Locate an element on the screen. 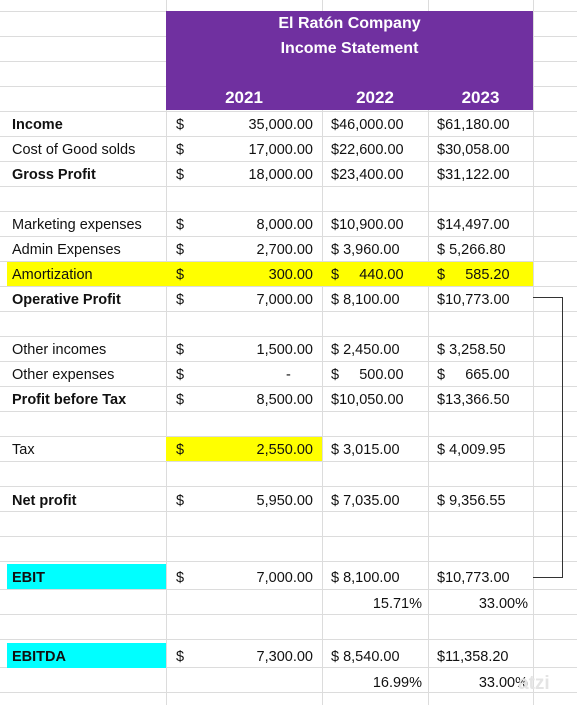 The height and width of the screenshot is (705, 577). net-profit-2021: 5,950.00 is located at coordinates (284, 501).